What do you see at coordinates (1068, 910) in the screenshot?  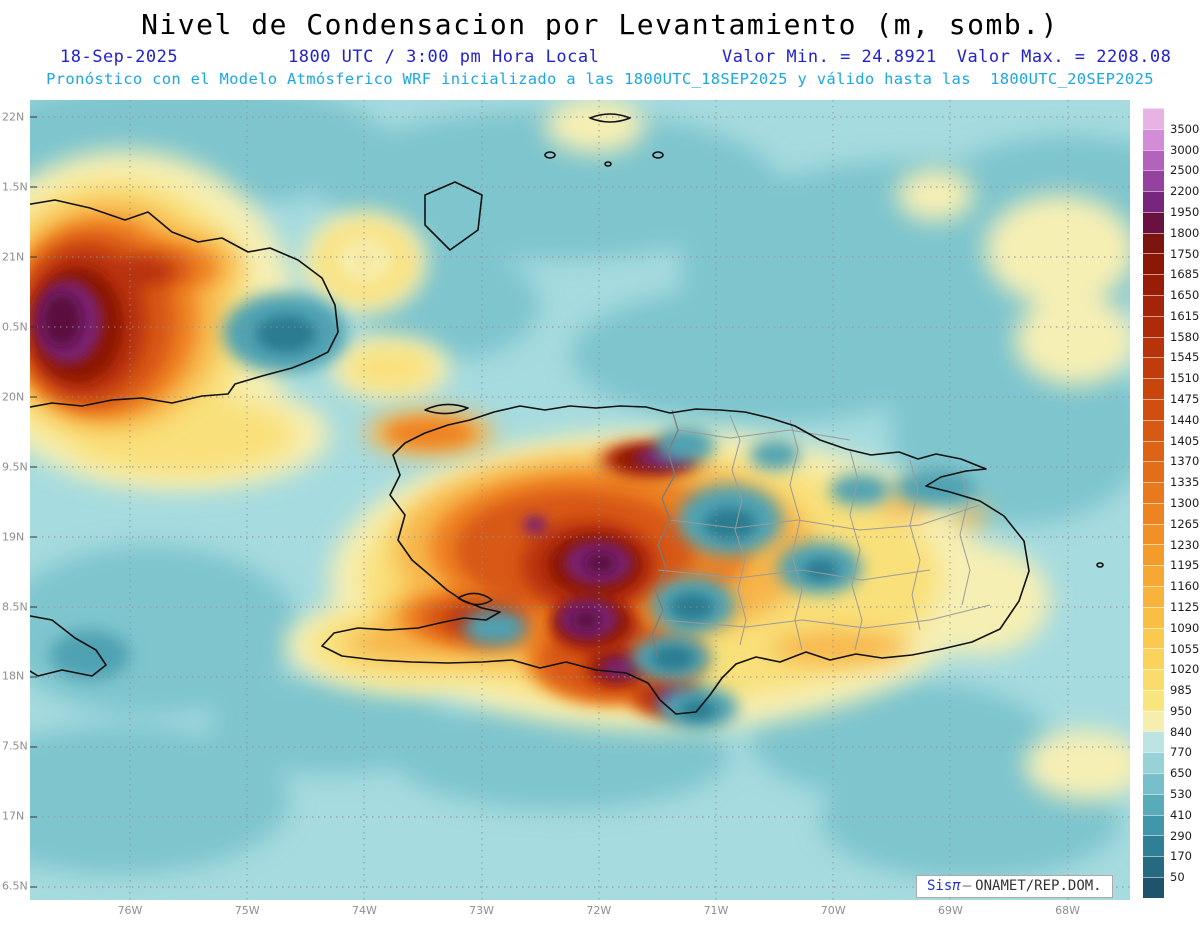 I see `lon-label: 68W` at bounding box center [1068, 910].